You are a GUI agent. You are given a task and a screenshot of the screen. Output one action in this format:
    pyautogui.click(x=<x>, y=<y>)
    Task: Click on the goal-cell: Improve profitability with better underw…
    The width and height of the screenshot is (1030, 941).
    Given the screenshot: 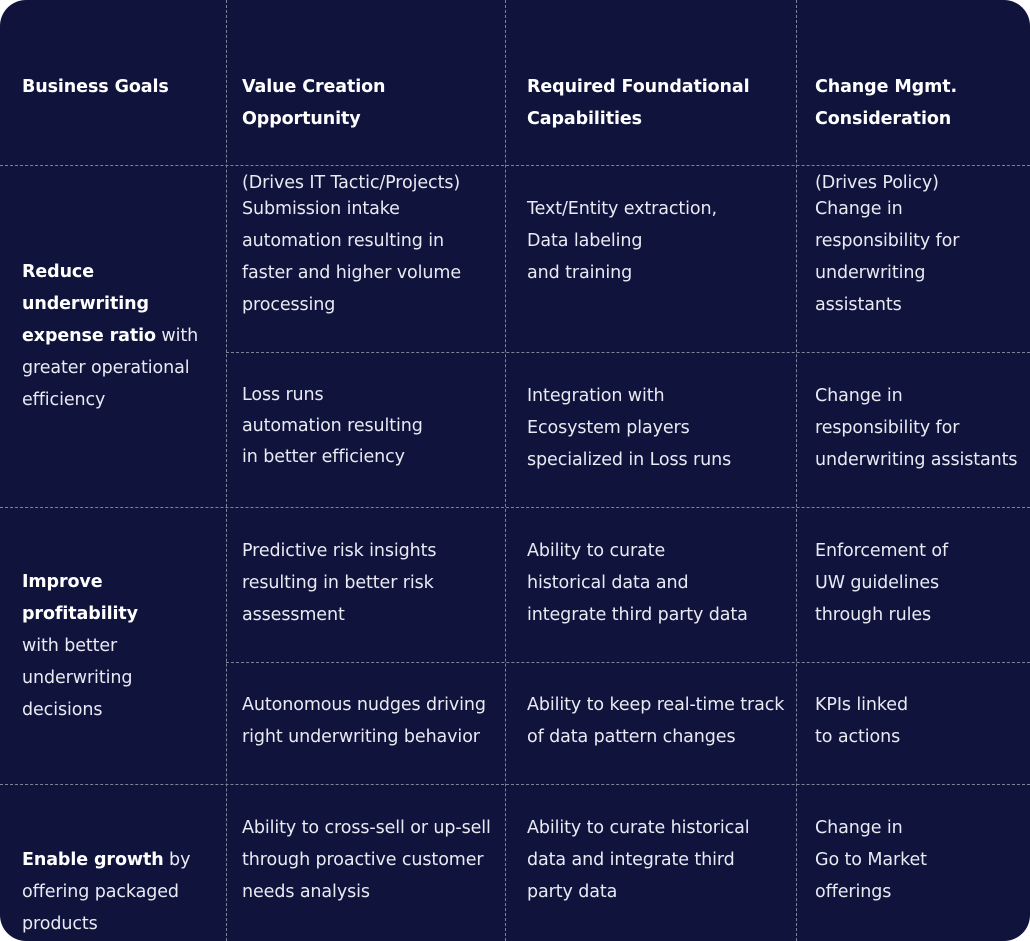 What is the action you would take?
    pyautogui.click(x=80, y=645)
    